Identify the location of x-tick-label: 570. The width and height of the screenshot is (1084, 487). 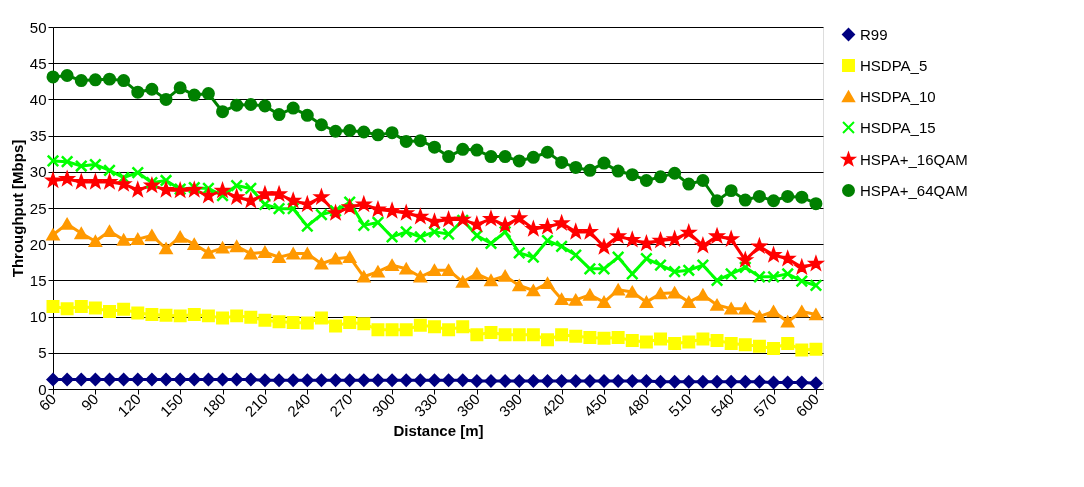
(764, 405).